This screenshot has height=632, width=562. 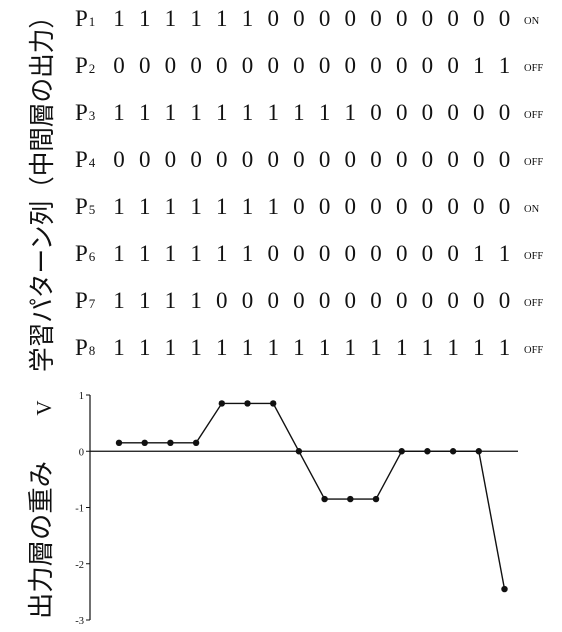 What do you see at coordinates (81, 396) in the screenshot?
I see `y-tick-label: 1` at bounding box center [81, 396].